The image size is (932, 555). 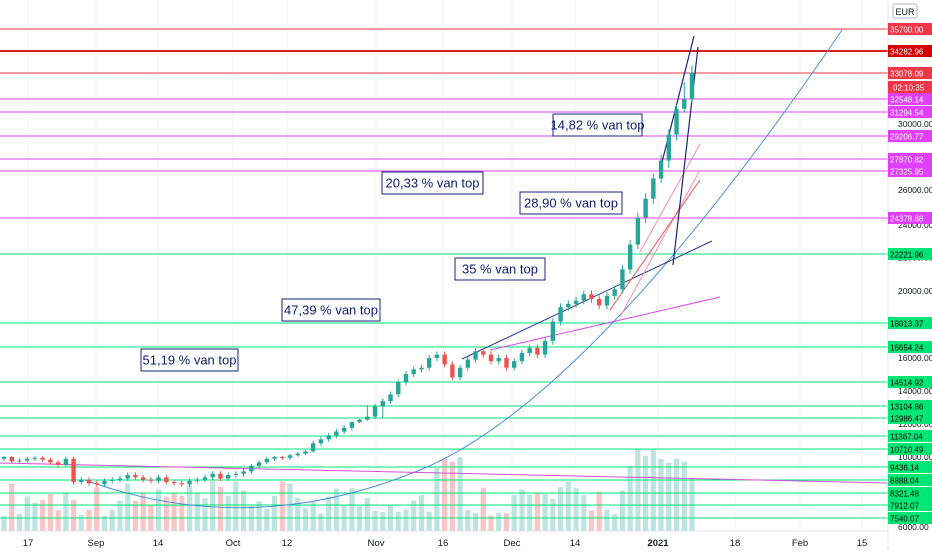 I want to click on price-level-value: 27870.82, so click(x=907, y=160).